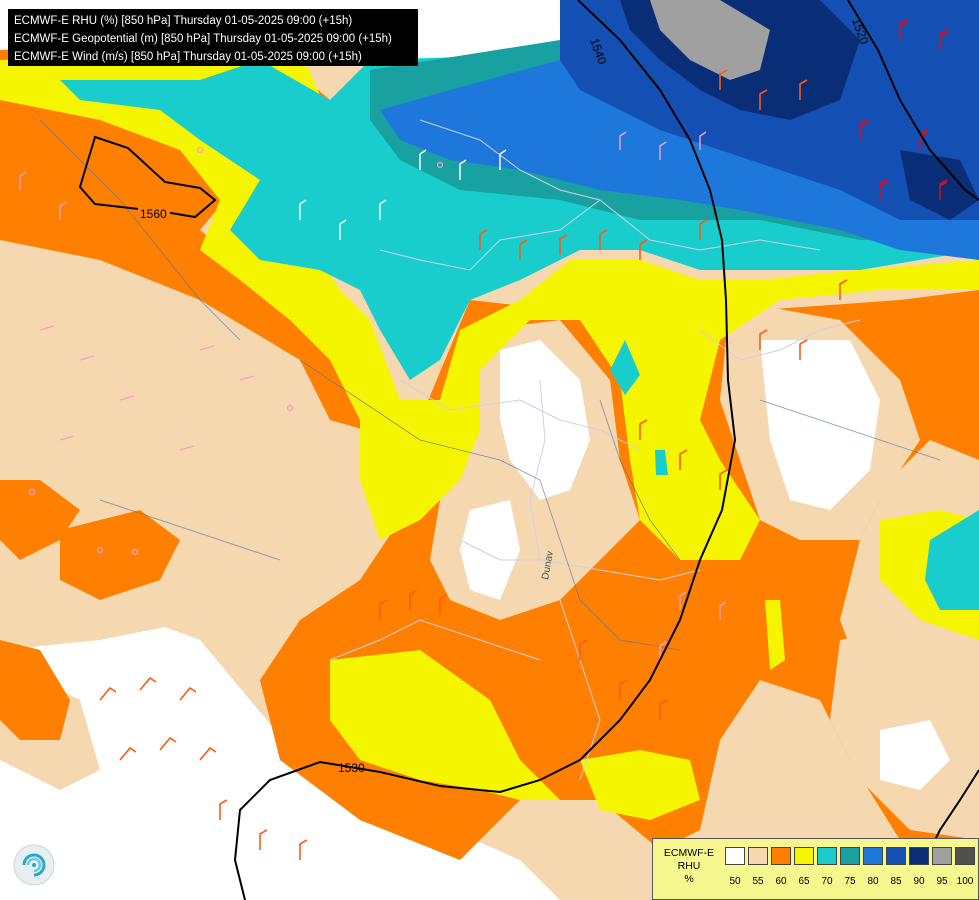  What do you see at coordinates (781, 881) in the screenshot?
I see `legend-tick-label: 60` at bounding box center [781, 881].